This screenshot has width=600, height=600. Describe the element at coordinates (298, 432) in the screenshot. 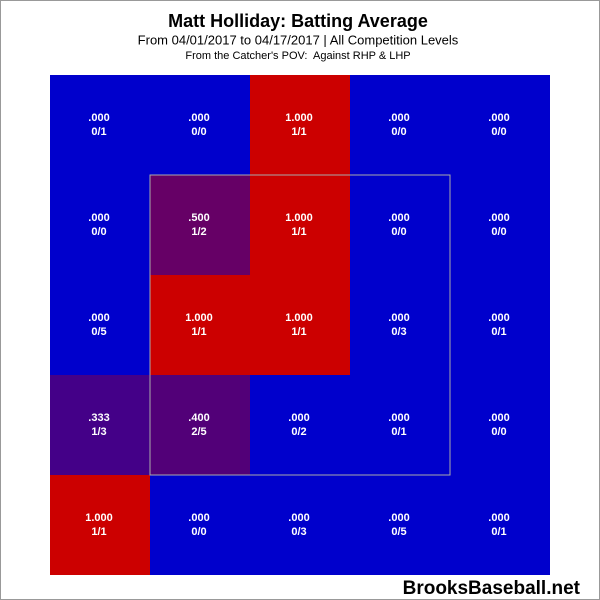

I see `cell-count-label: 0/2` at that location.